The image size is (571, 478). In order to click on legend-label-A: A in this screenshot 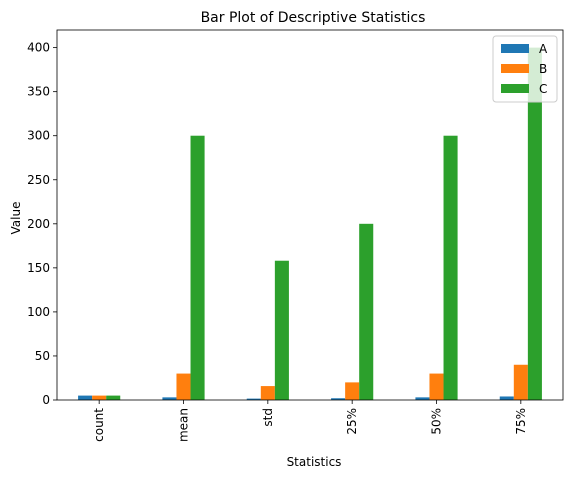, I will do `click(543, 49)`.